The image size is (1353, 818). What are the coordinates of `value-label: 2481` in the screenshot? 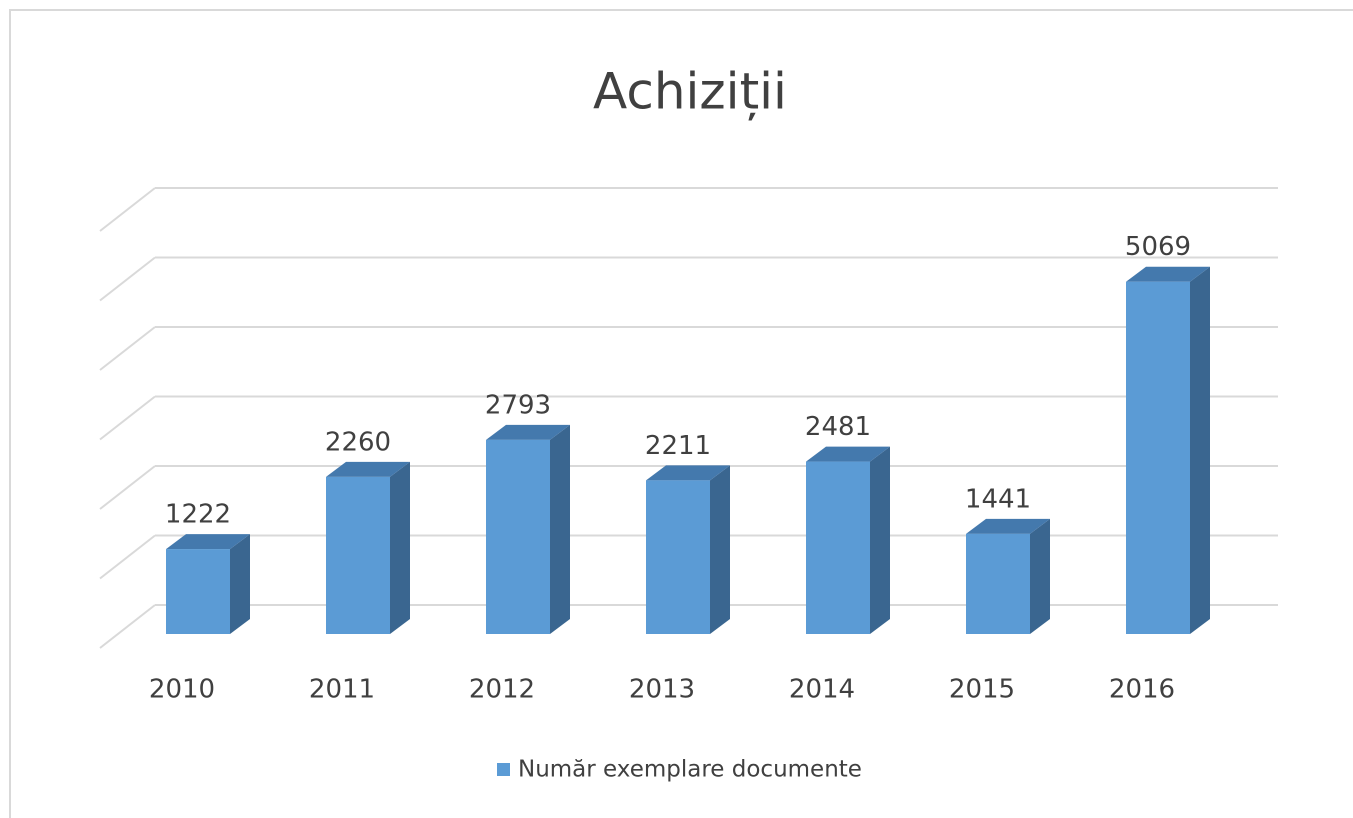 It's located at (838, 427).